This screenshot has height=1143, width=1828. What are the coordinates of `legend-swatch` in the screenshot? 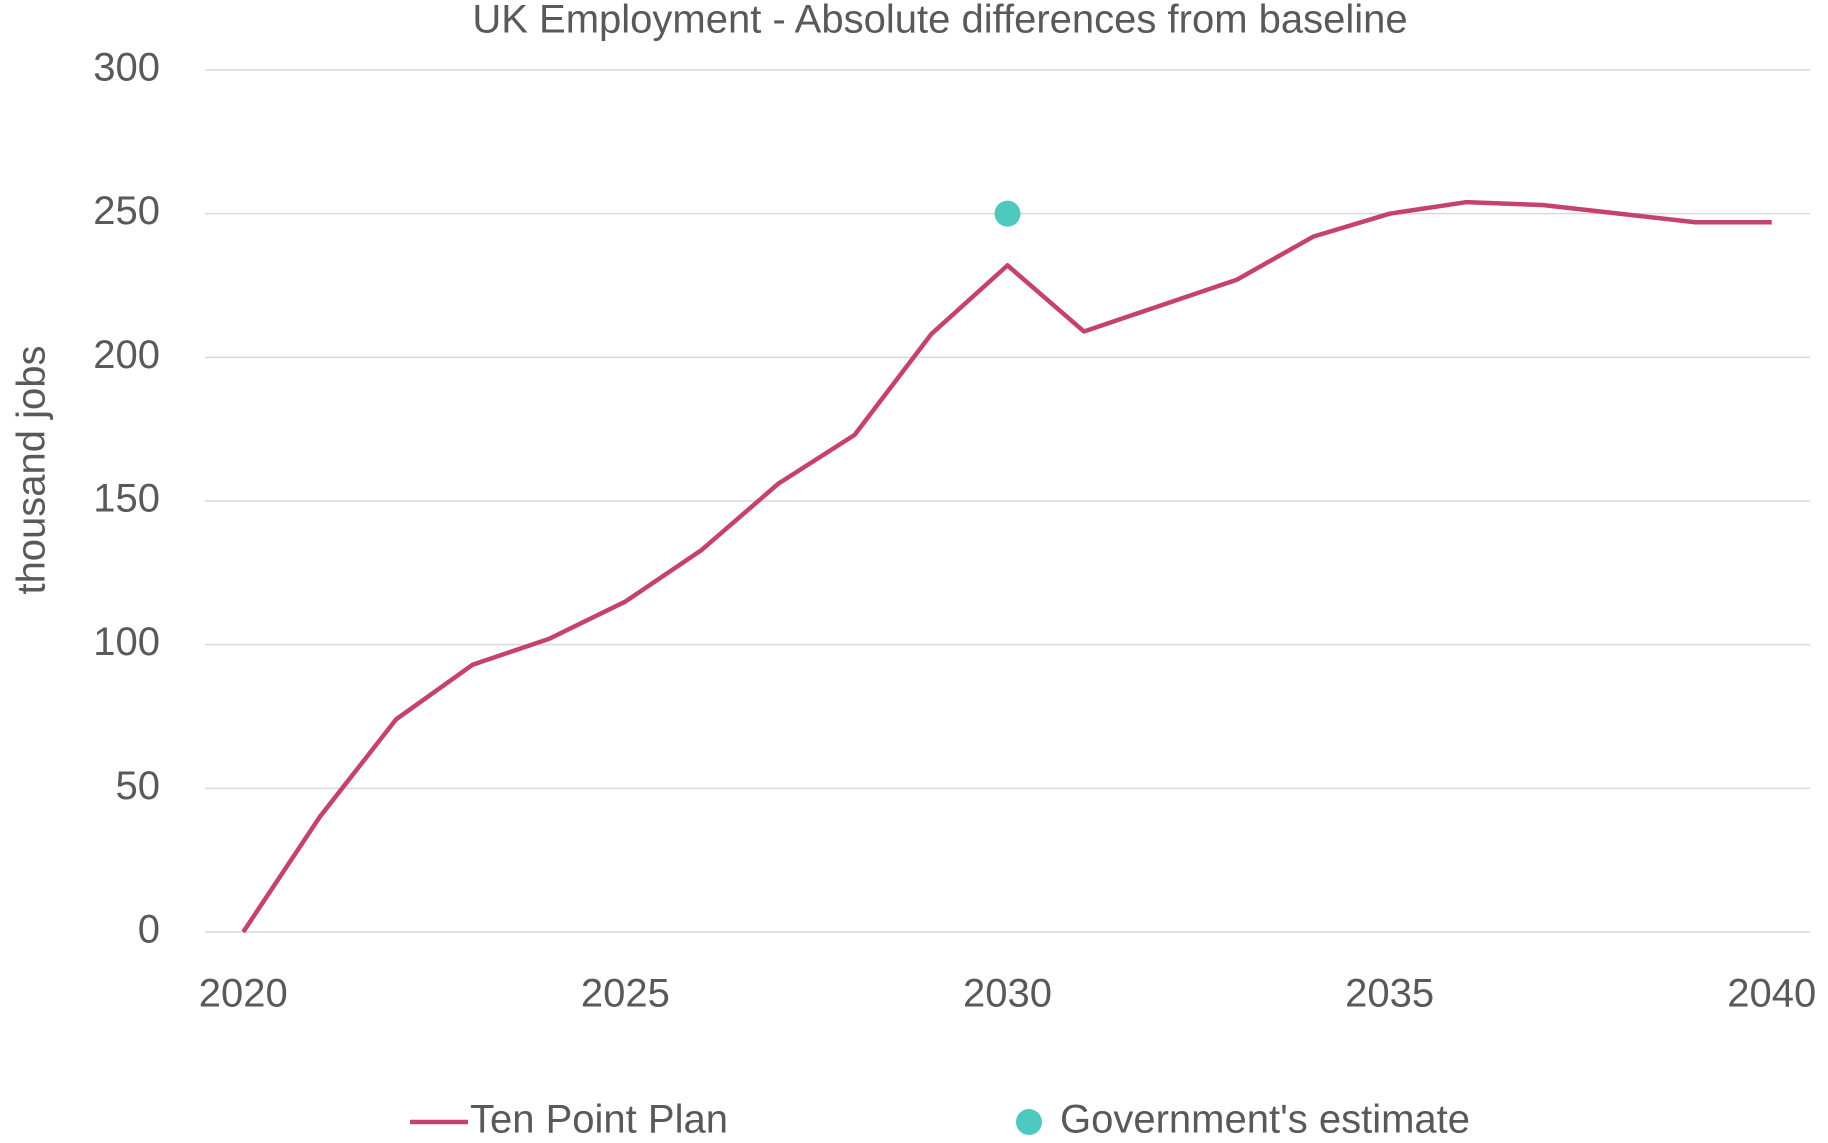 It's located at (1029, 1122).